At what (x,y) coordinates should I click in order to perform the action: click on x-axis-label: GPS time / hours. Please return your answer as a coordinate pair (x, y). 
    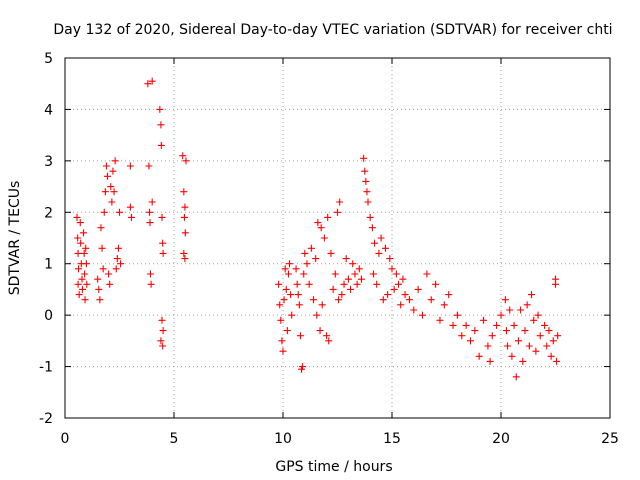
    Looking at the image, I should click on (333, 467).